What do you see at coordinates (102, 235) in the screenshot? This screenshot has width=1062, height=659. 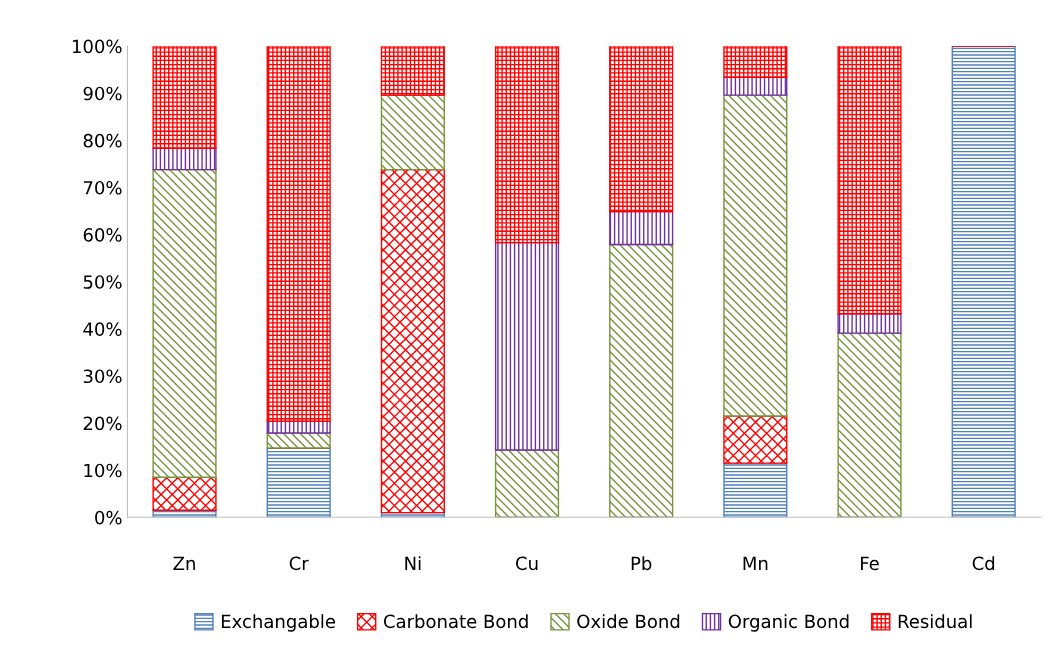 I see `y-tick-label: 60%` at bounding box center [102, 235].